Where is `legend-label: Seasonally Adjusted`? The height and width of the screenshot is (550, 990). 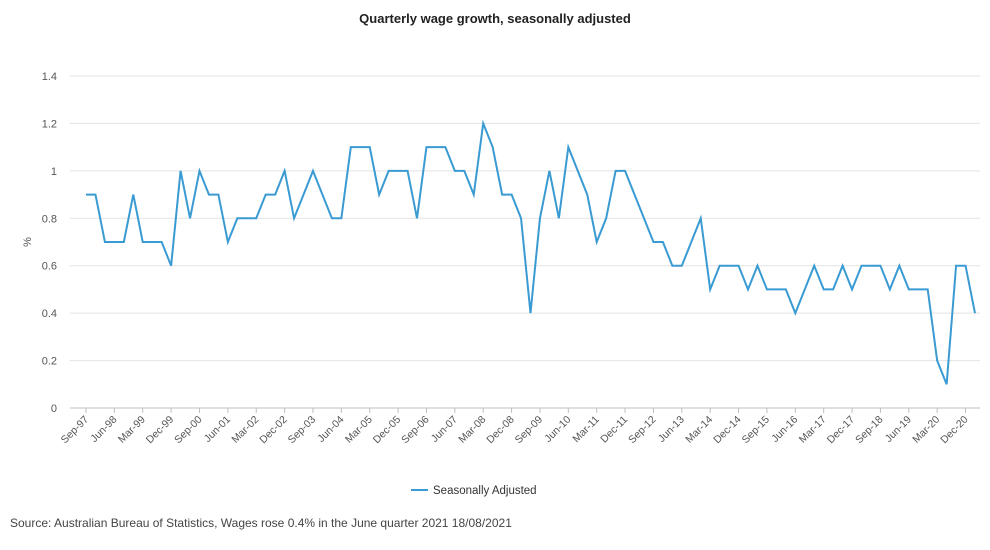 legend-label: Seasonally Adjusted is located at coordinates (485, 491).